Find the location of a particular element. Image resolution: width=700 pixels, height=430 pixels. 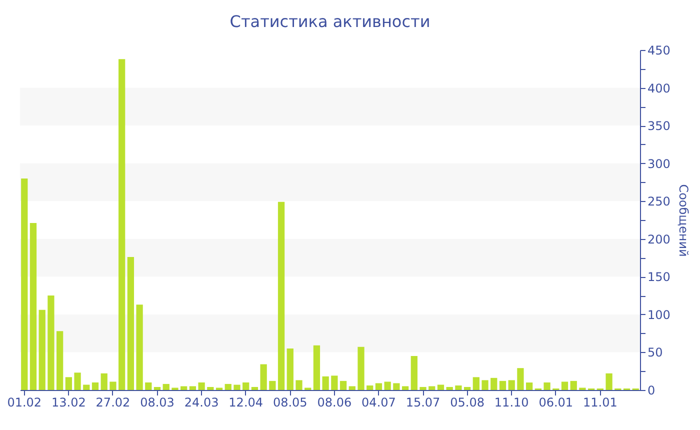

x-tick-label: 01.02 is located at coordinates (24, 403).